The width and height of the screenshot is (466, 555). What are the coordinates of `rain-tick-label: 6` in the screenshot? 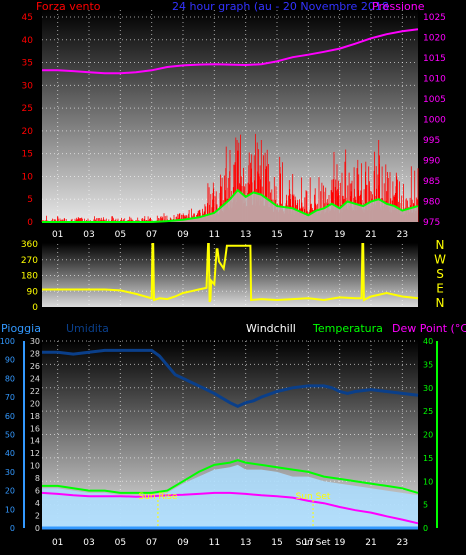 It's located at (37, 491).